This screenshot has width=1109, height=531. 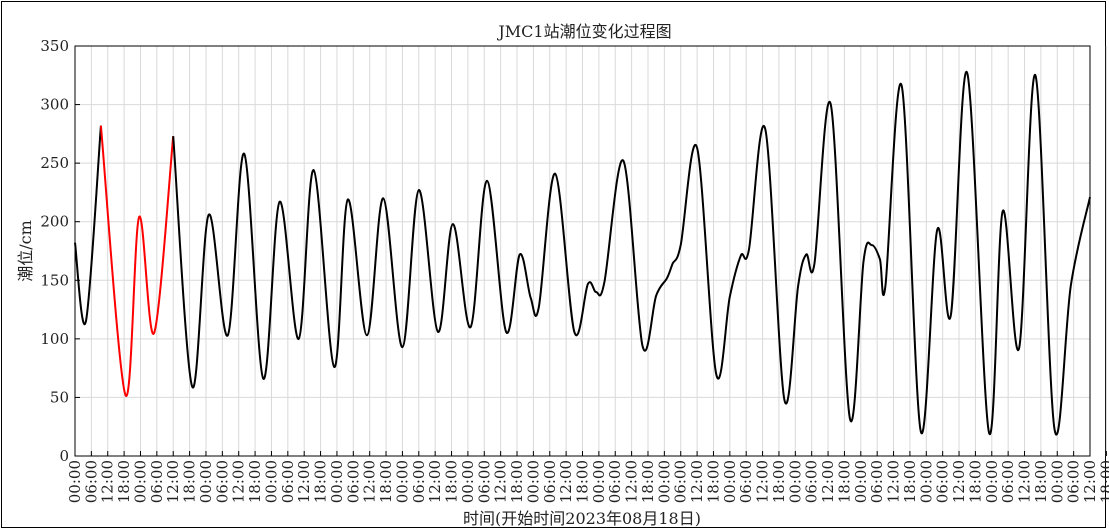 I want to click on y-tick-label: 100, so click(x=54, y=339).